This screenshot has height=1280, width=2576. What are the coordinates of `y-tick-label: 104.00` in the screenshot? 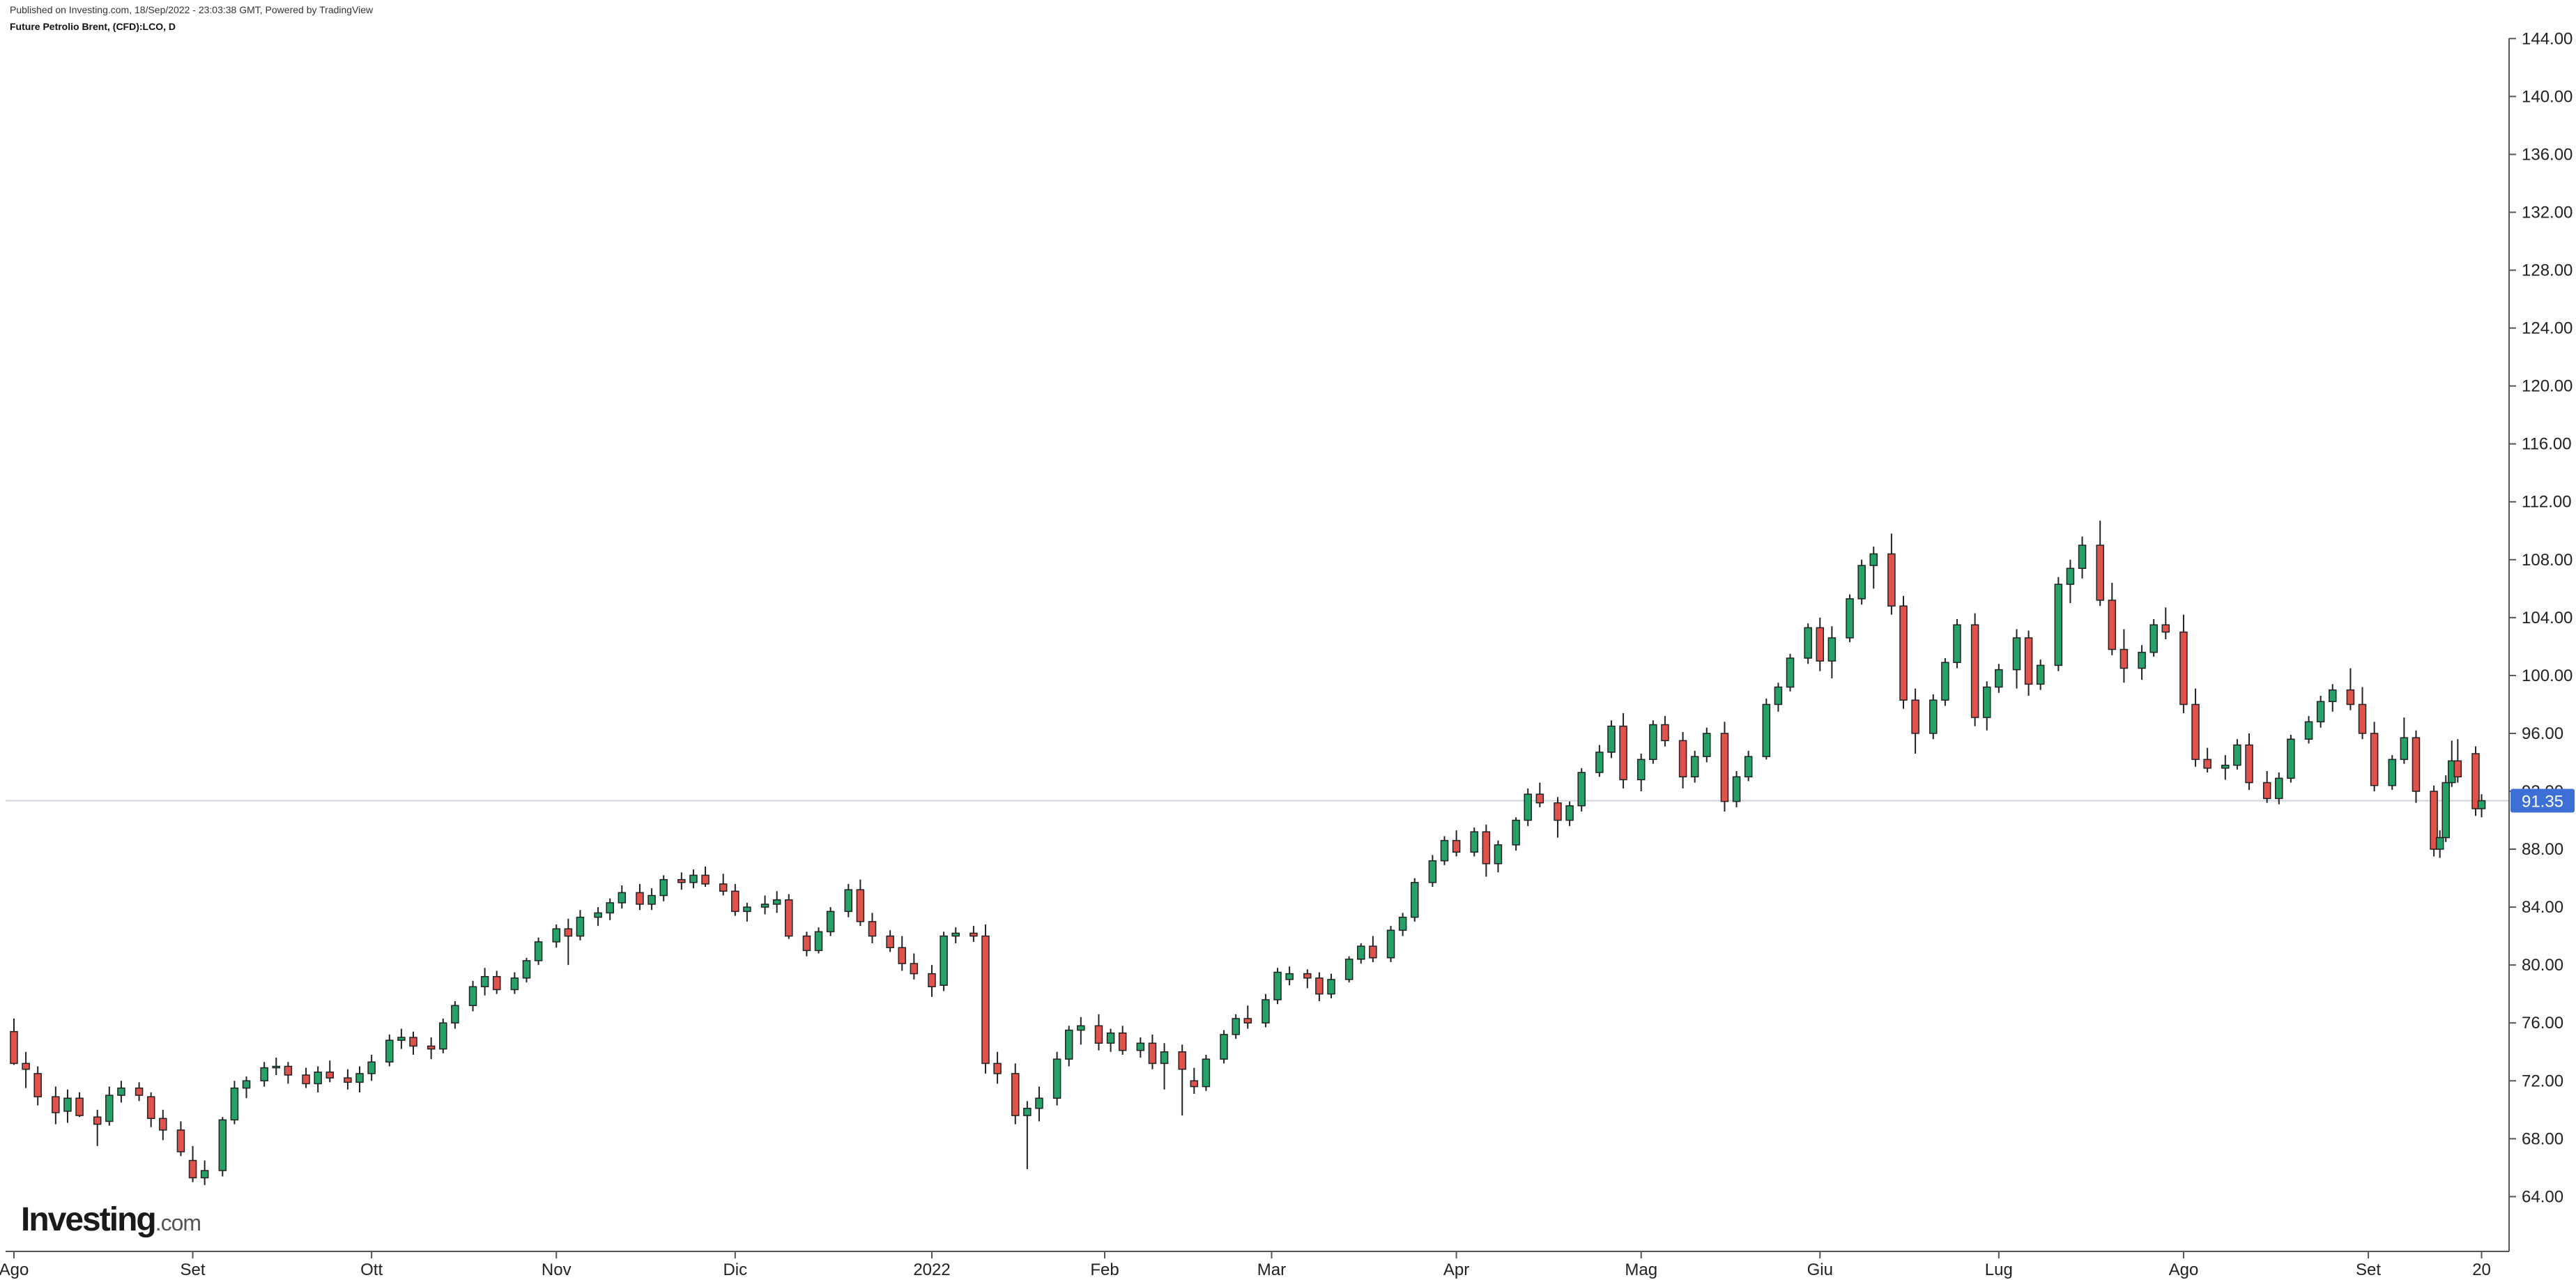 It's located at (2547, 618).